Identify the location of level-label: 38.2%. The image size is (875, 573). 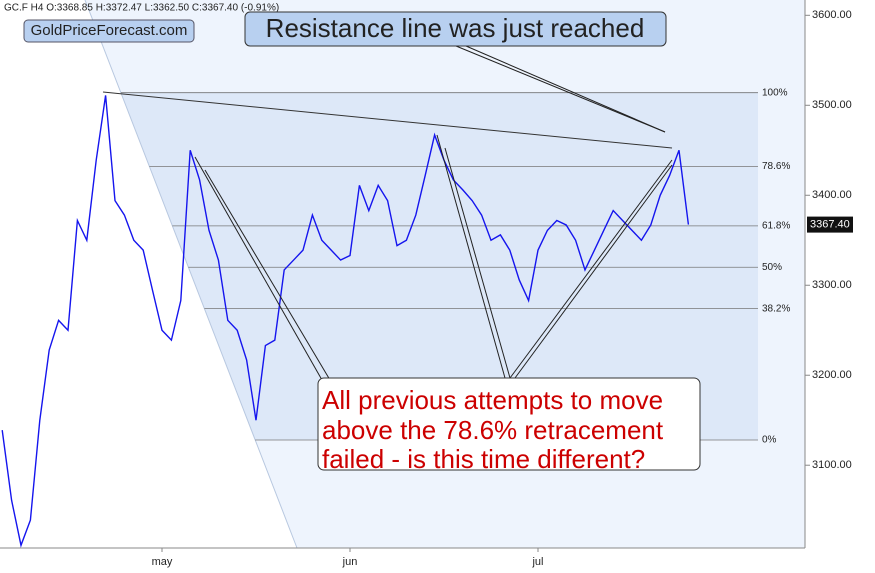
(776, 308).